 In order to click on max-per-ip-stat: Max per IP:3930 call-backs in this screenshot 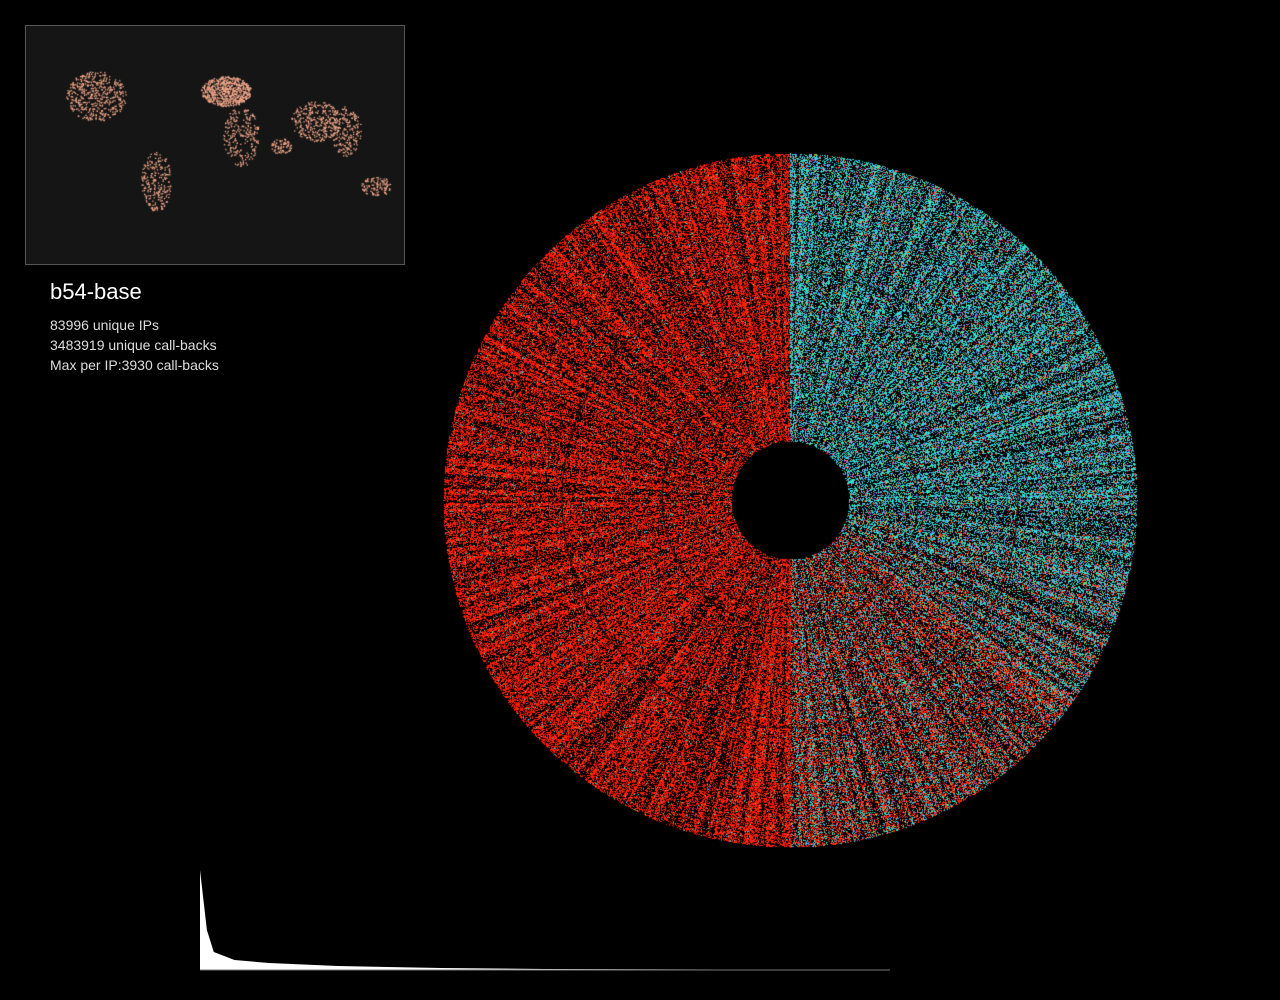, I will do `click(134, 365)`.